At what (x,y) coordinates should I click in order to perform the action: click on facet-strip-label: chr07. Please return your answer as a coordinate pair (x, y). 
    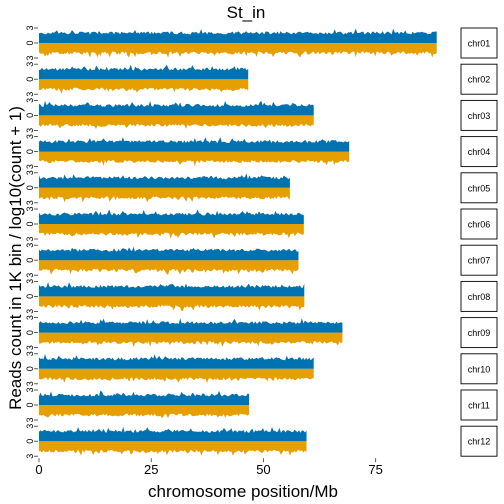
    Looking at the image, I should click on (479, 261).